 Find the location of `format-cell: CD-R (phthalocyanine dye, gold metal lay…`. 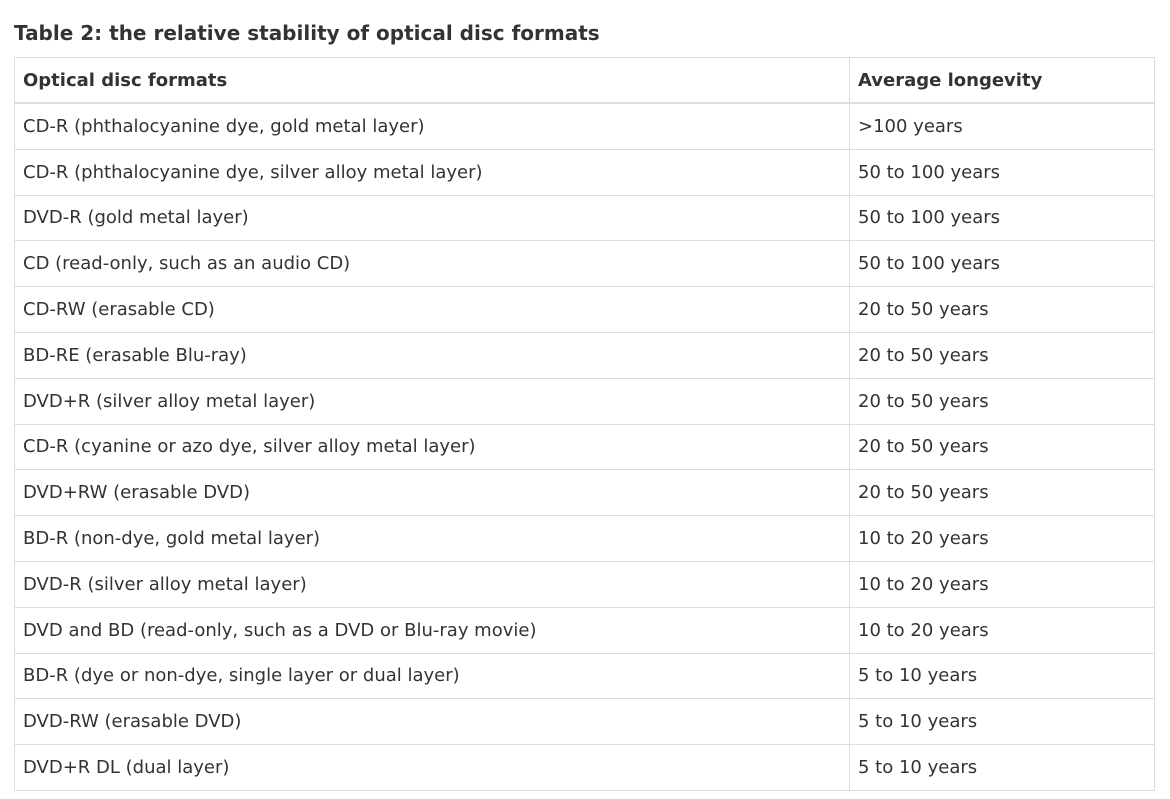

format-cell: CD-R (phthalocyanine dye, gold metal lay… is located at coordinates (432, 126).